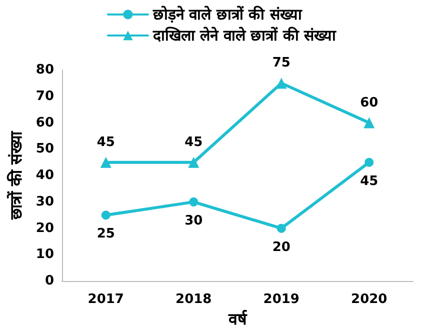 This screenshot has width=443, height=332. I want to click on legend-label: दाखिला लेने वाले छात्रों की संख्या, so click(245, 35).